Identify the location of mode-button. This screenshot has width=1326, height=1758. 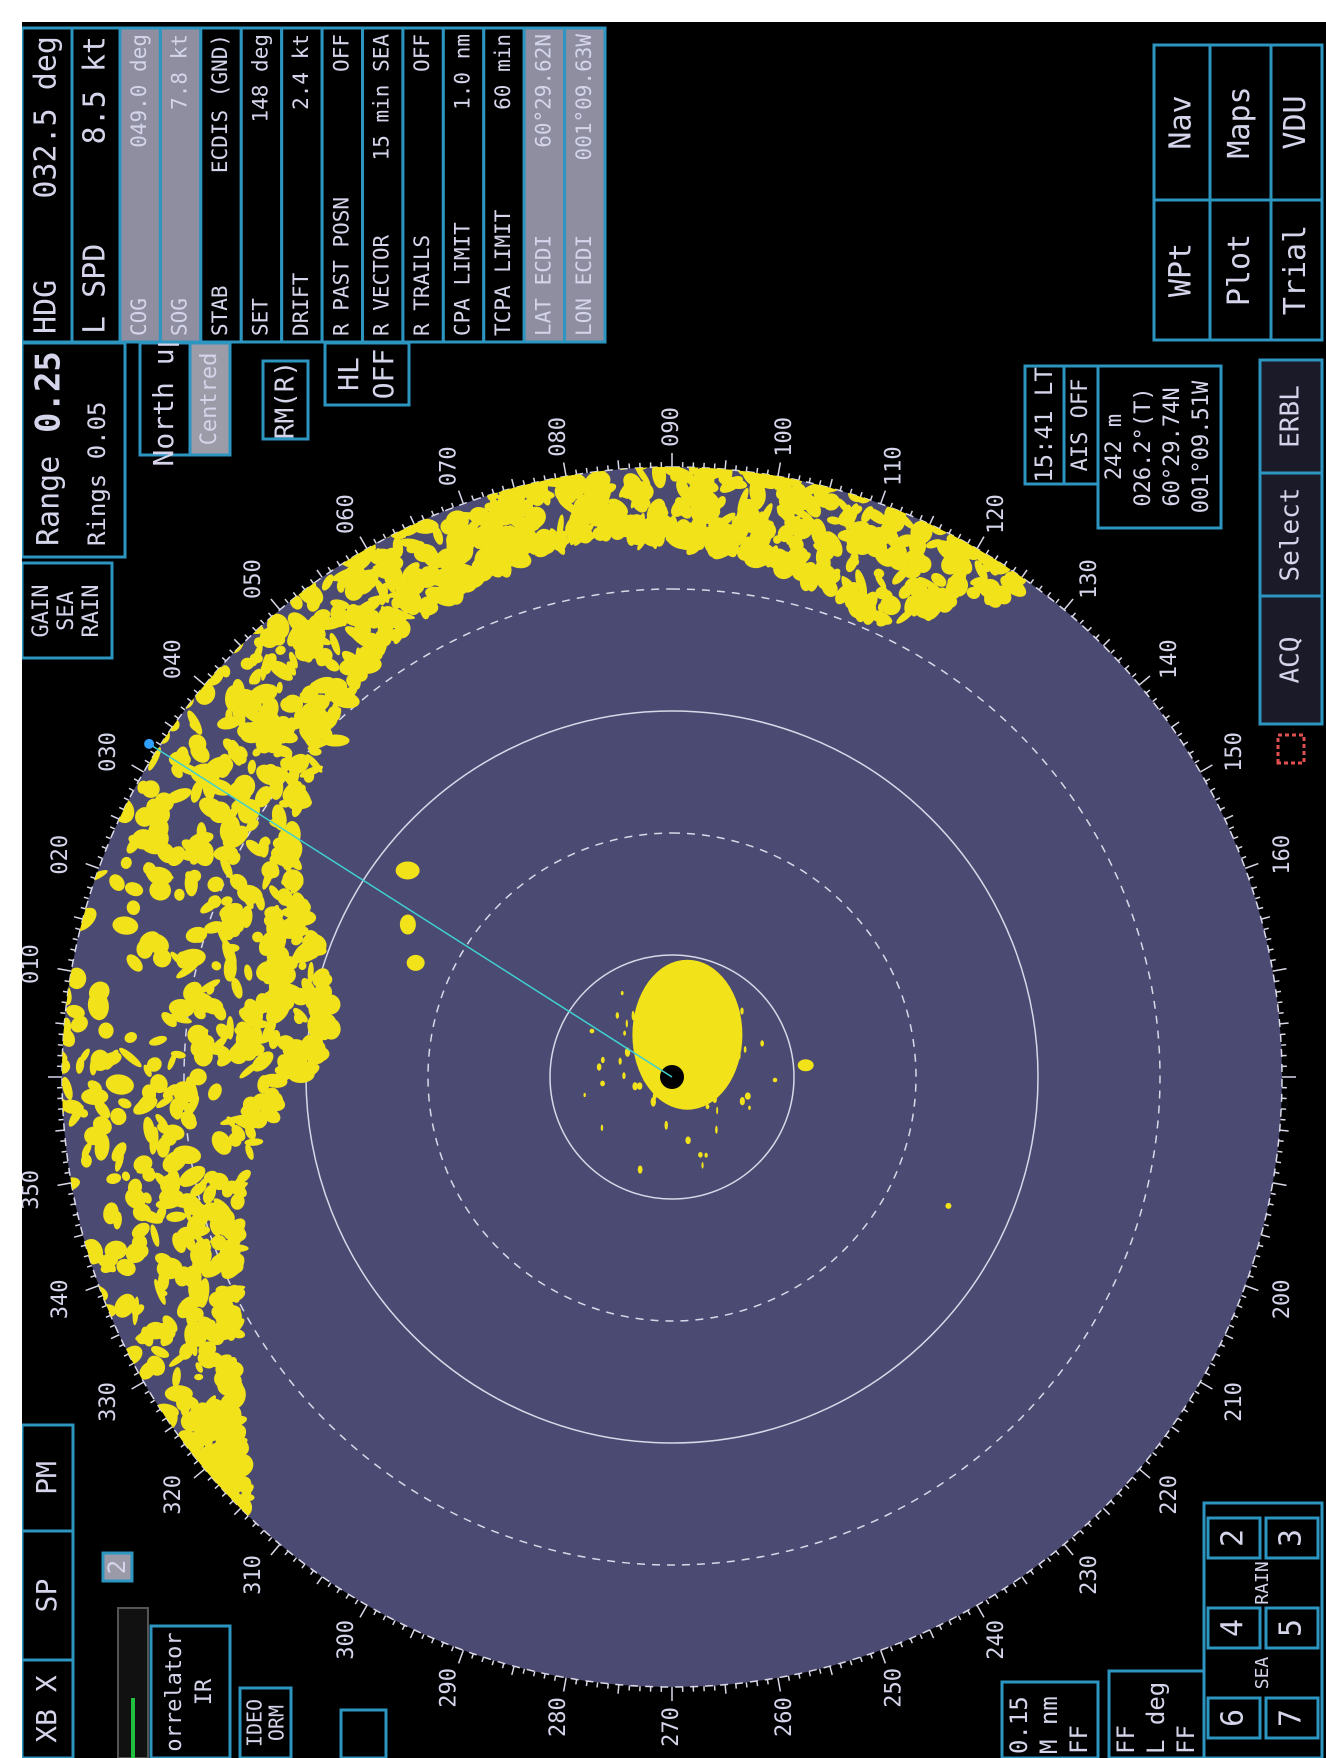
(48, 1478).